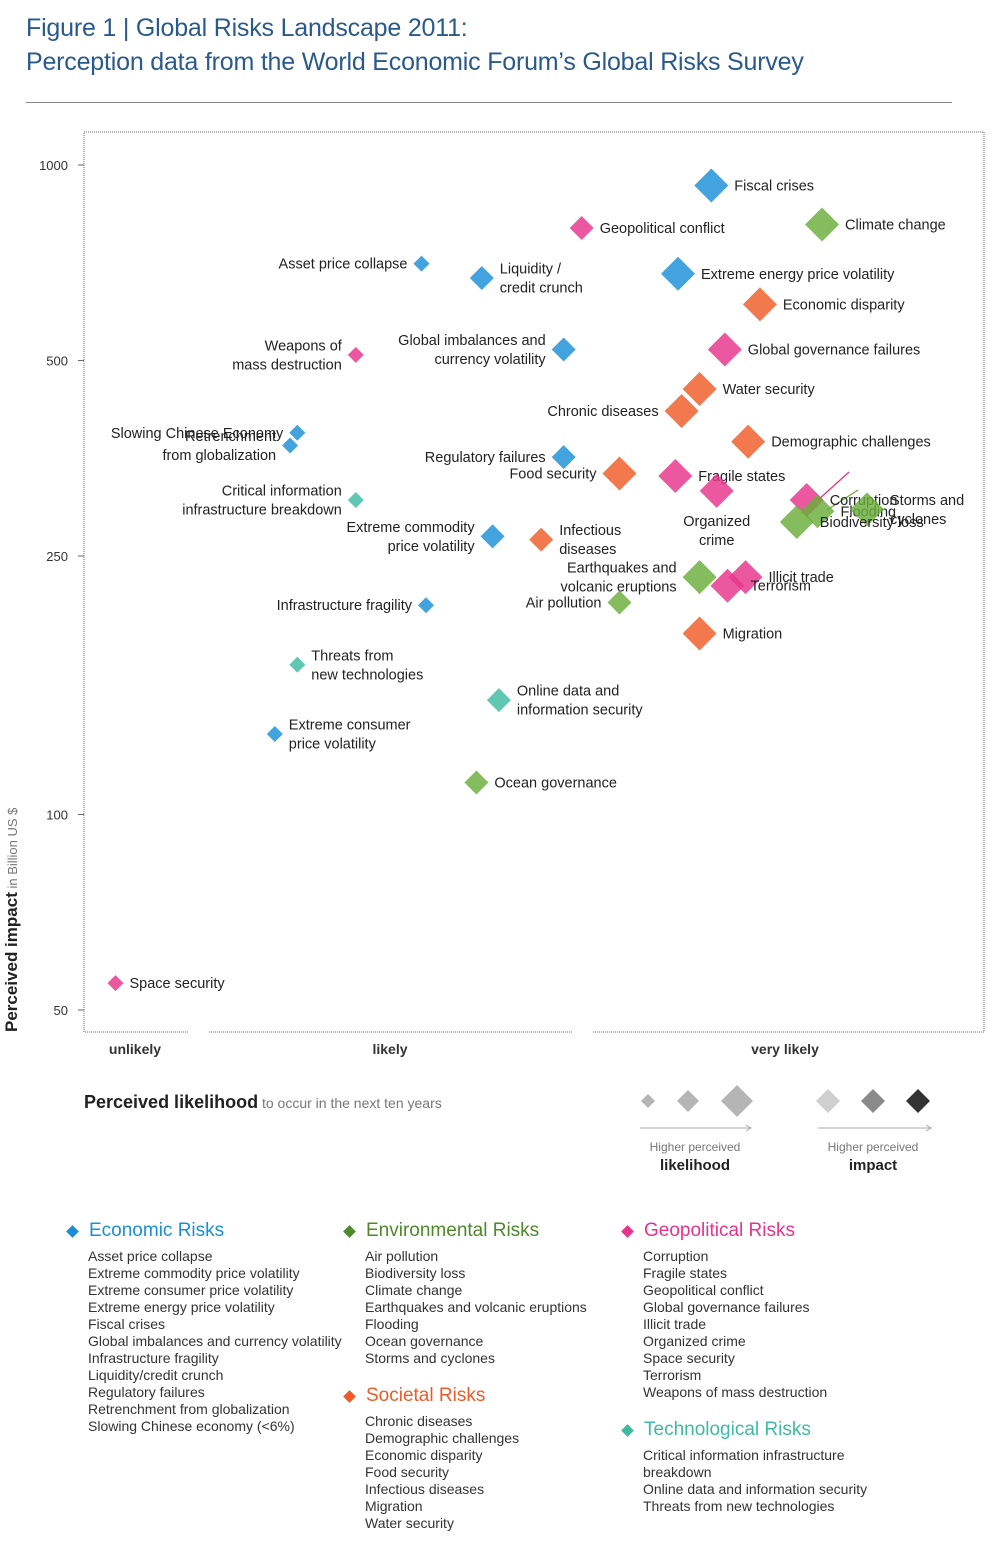 This screenshot has width=1006, height=1548. I want to click on y-axis-label-unit: in Billion US $, so click(12, 850).